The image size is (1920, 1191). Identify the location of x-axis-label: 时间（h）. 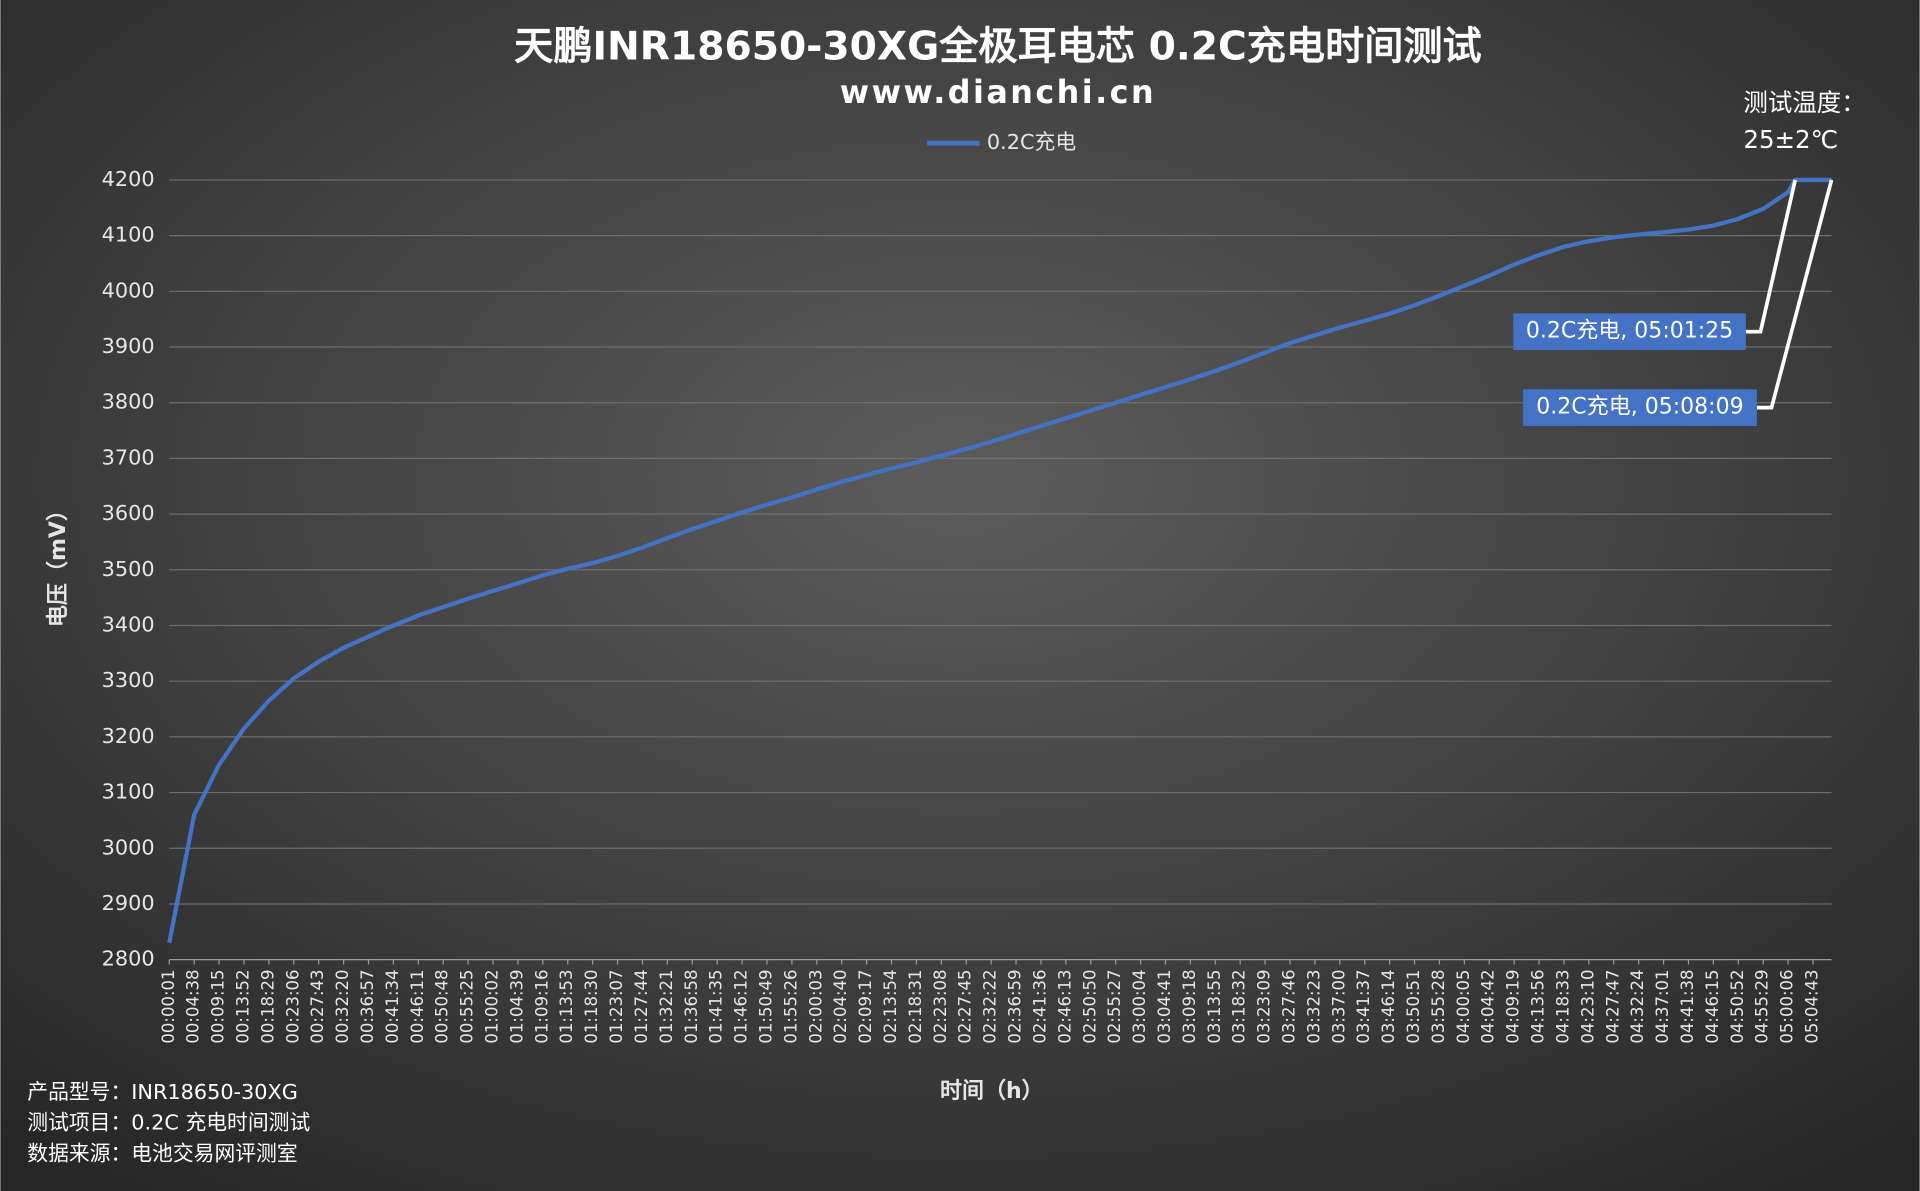
(992, 1091).